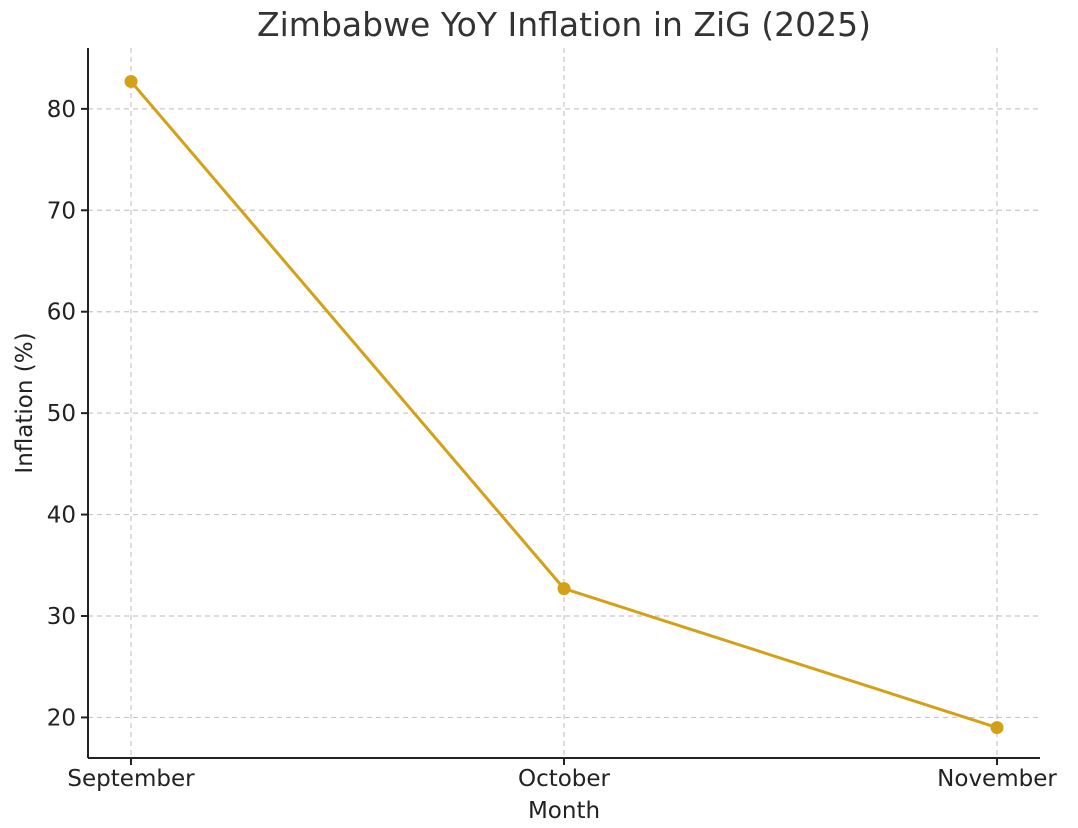 This screenshot has height=828, width=1078. What do you see at coordinates (61, 110) in the screenshot?
I see `y-tick-label: 80` at bounding box center [61, 110].